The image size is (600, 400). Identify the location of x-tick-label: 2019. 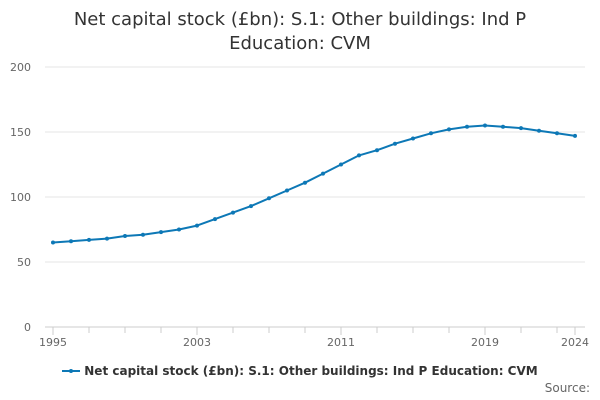
(485, 342).